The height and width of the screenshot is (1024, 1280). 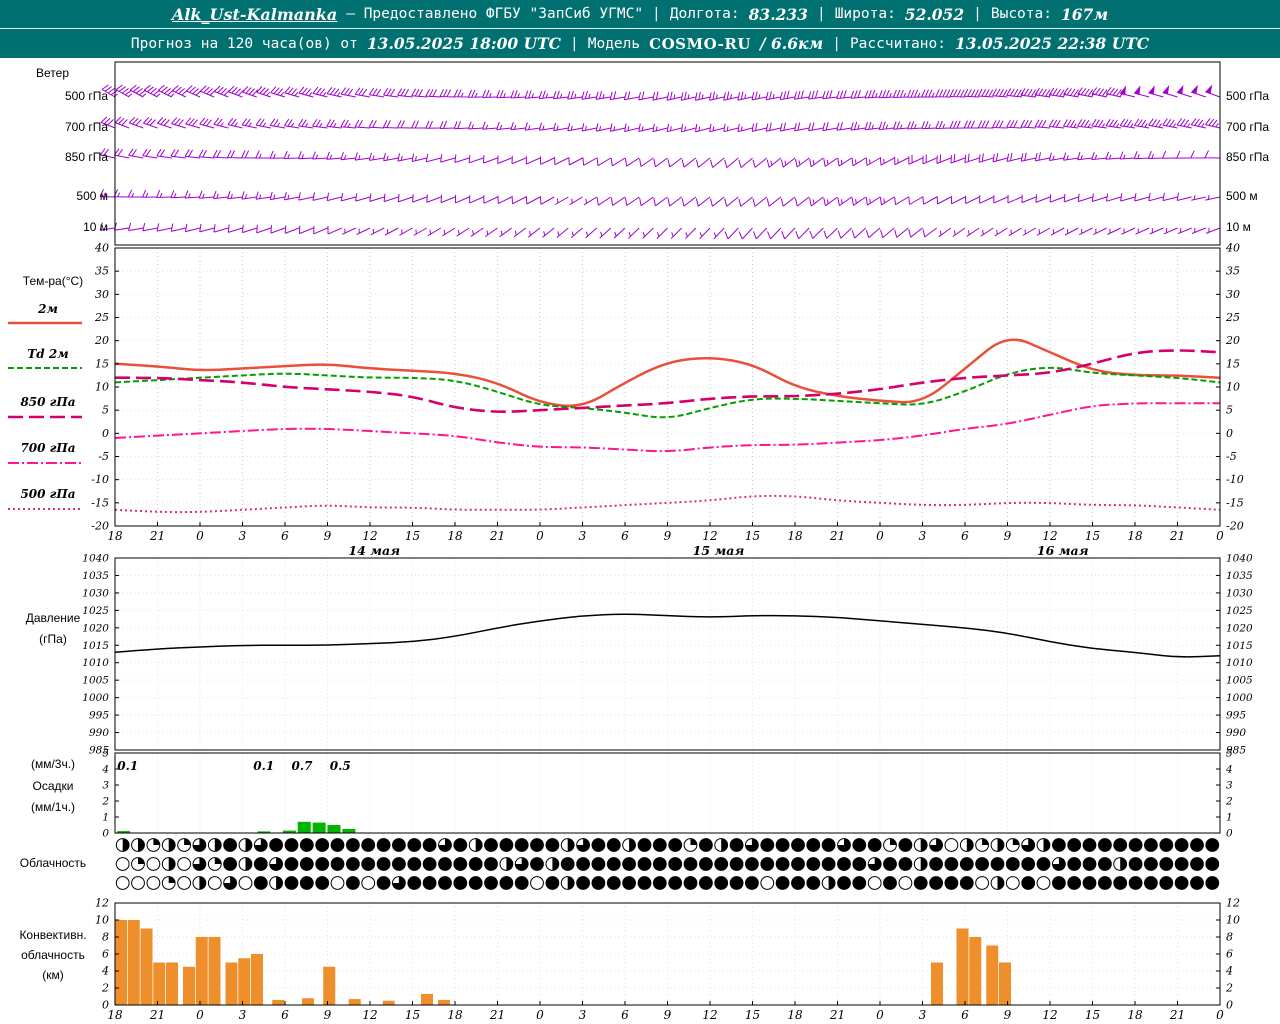 What do you see at coordinates (791, 43) in the screenshot?
I see `model-resolution: / 6.6км` at bounding box center [791, 43].